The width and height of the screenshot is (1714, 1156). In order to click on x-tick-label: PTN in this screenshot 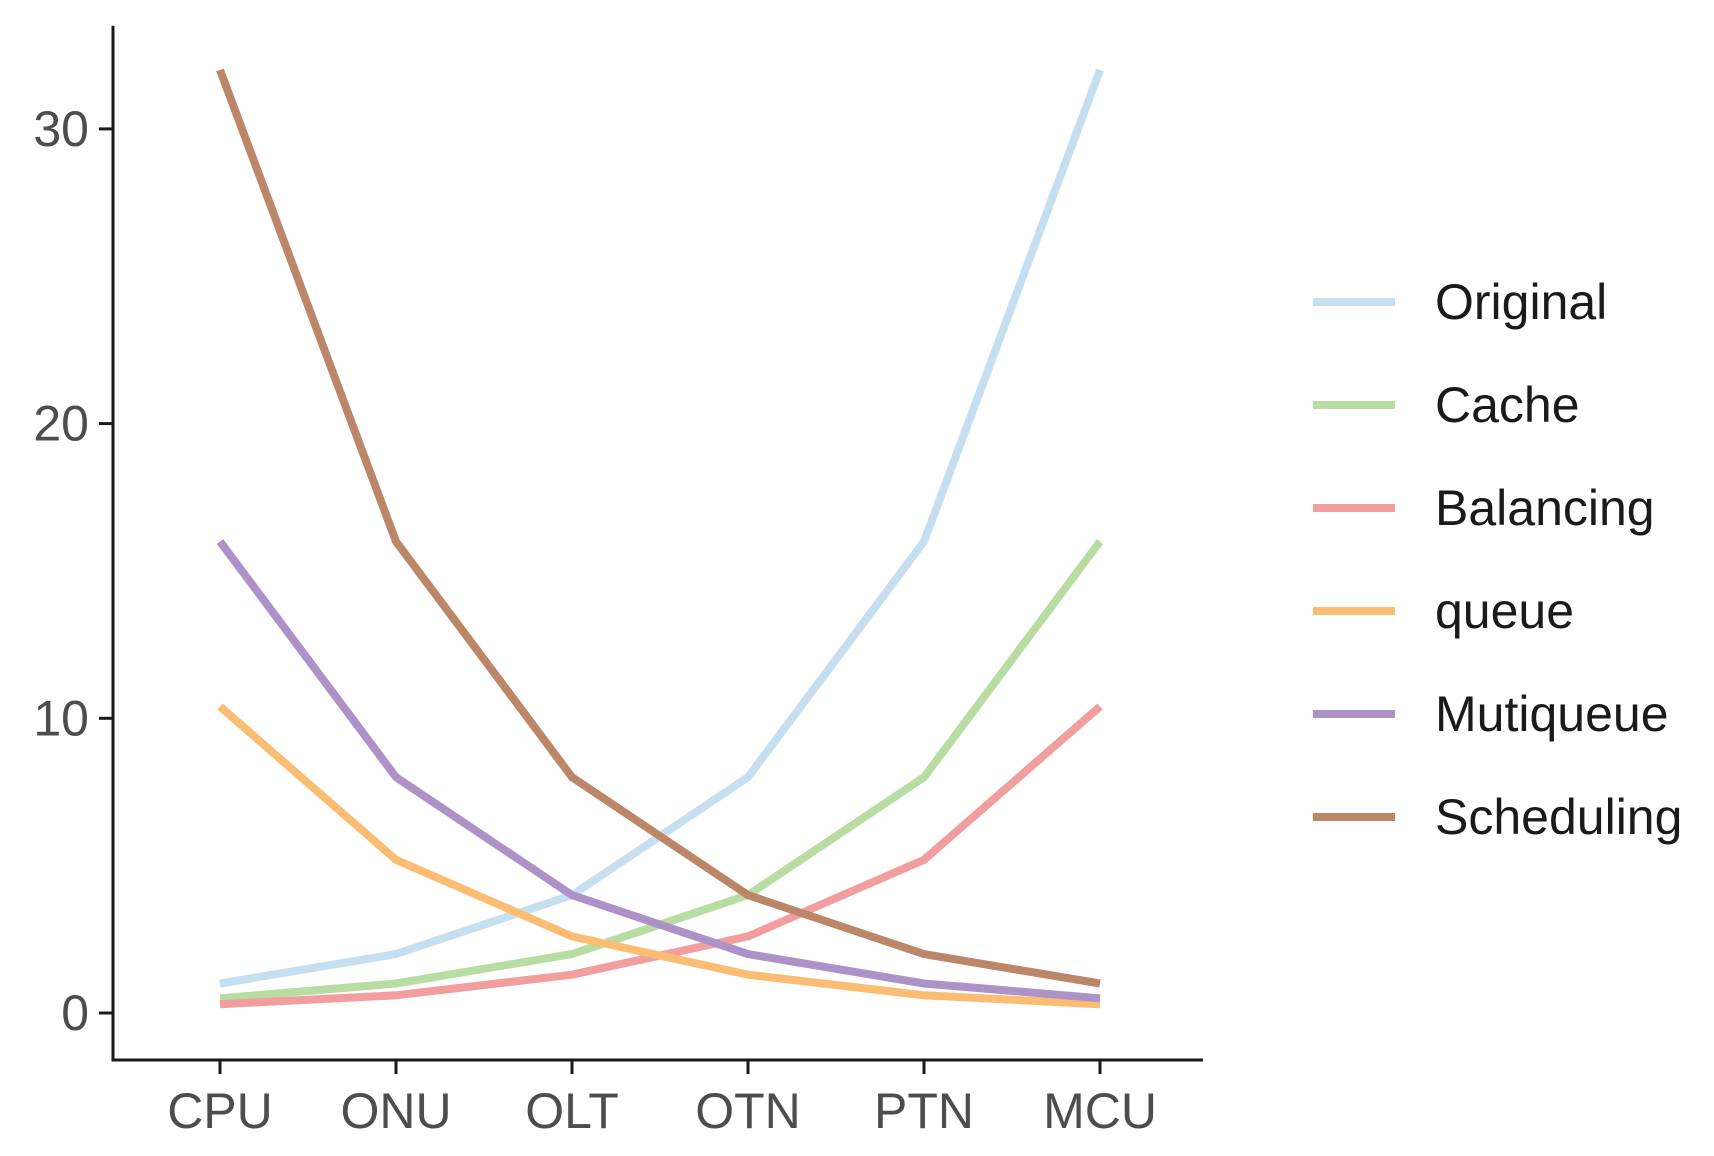, I will do `click(924, 1111)`.